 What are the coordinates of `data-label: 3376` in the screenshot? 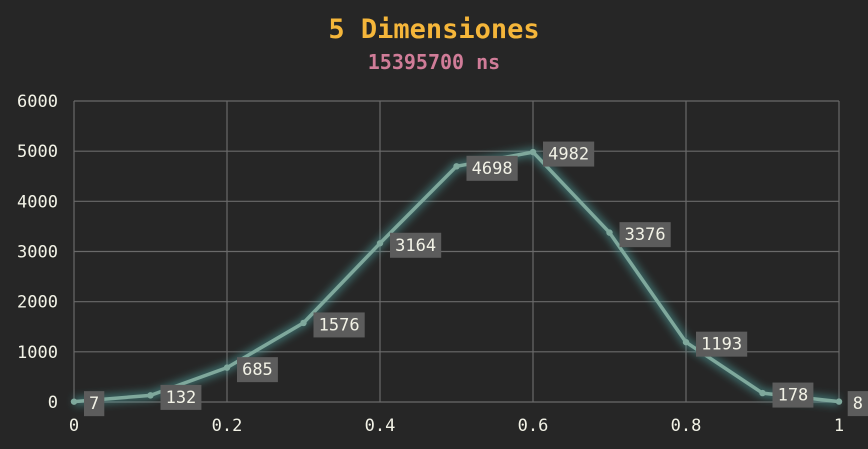 It's located at (645, 235).